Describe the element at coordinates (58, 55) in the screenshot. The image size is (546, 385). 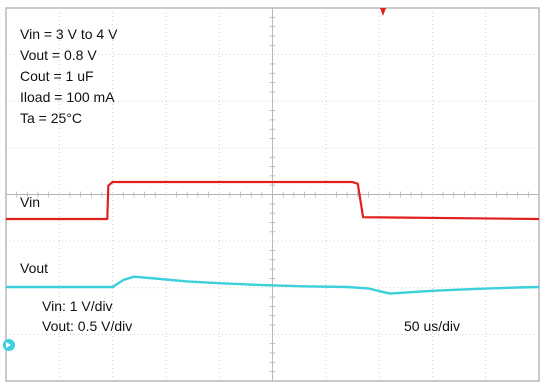
I see `condition-vout: Vout = 0.8 V` at that location.